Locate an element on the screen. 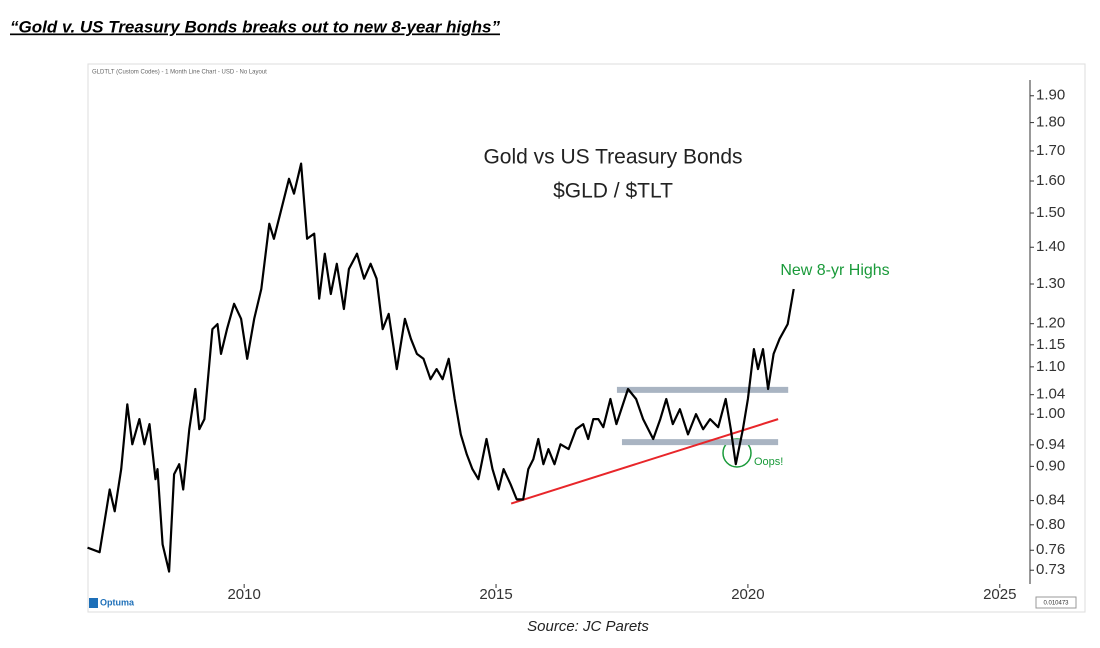 The width and height of the screenshot is (1100, 648). y-tick-label: 0.80 is located at coordinates (1050, 524).